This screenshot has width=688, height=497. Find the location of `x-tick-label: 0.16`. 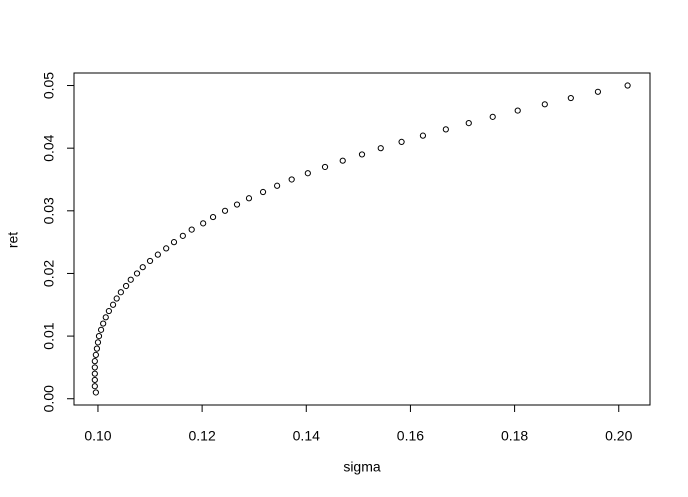

x-tick-label: 0.16 is located at coordinates (410, 436).